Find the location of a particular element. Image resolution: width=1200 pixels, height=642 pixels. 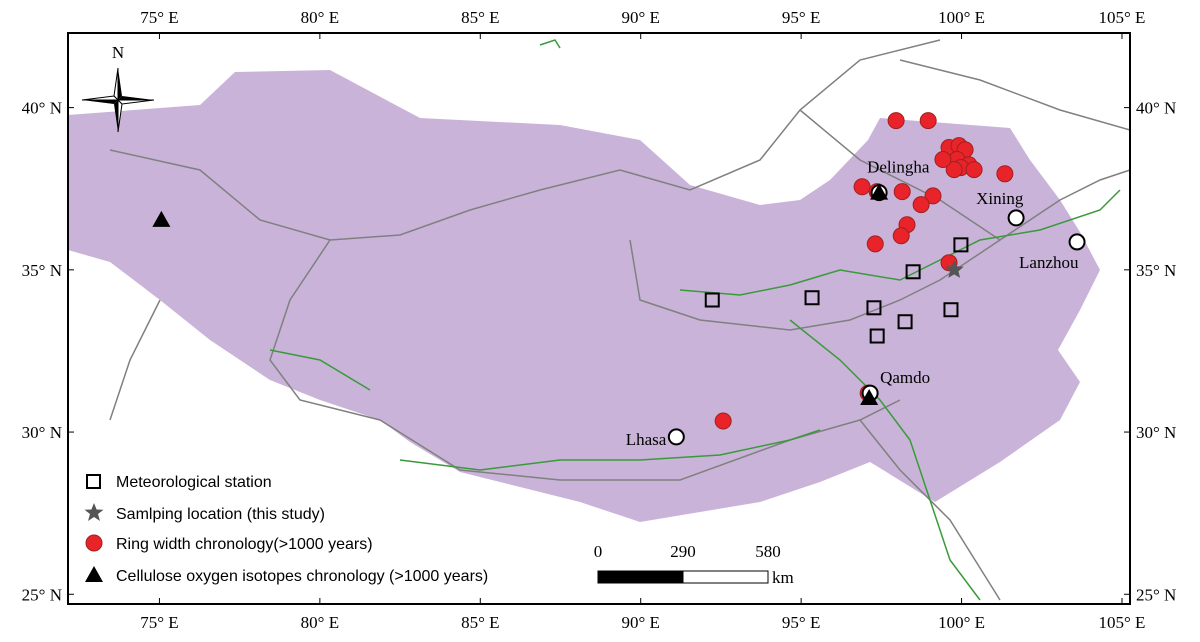

city-label: Delingha is located at coordinates (898, 167).